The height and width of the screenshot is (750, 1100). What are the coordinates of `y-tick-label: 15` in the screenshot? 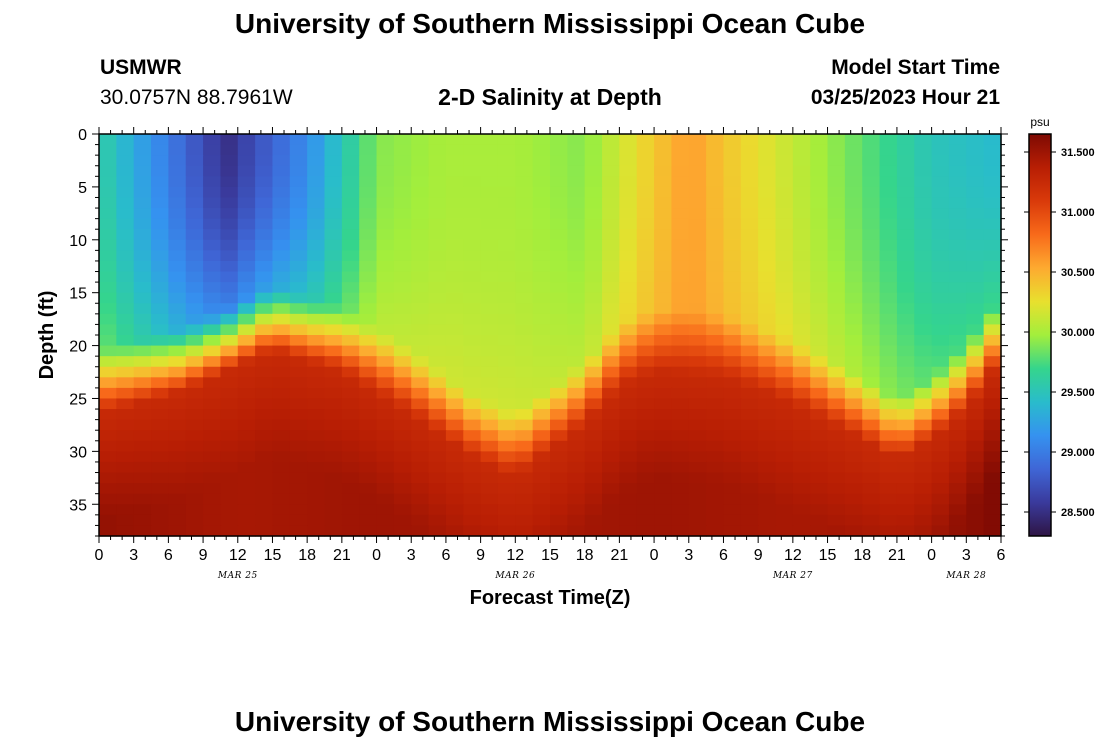 It's located at (78, 294).